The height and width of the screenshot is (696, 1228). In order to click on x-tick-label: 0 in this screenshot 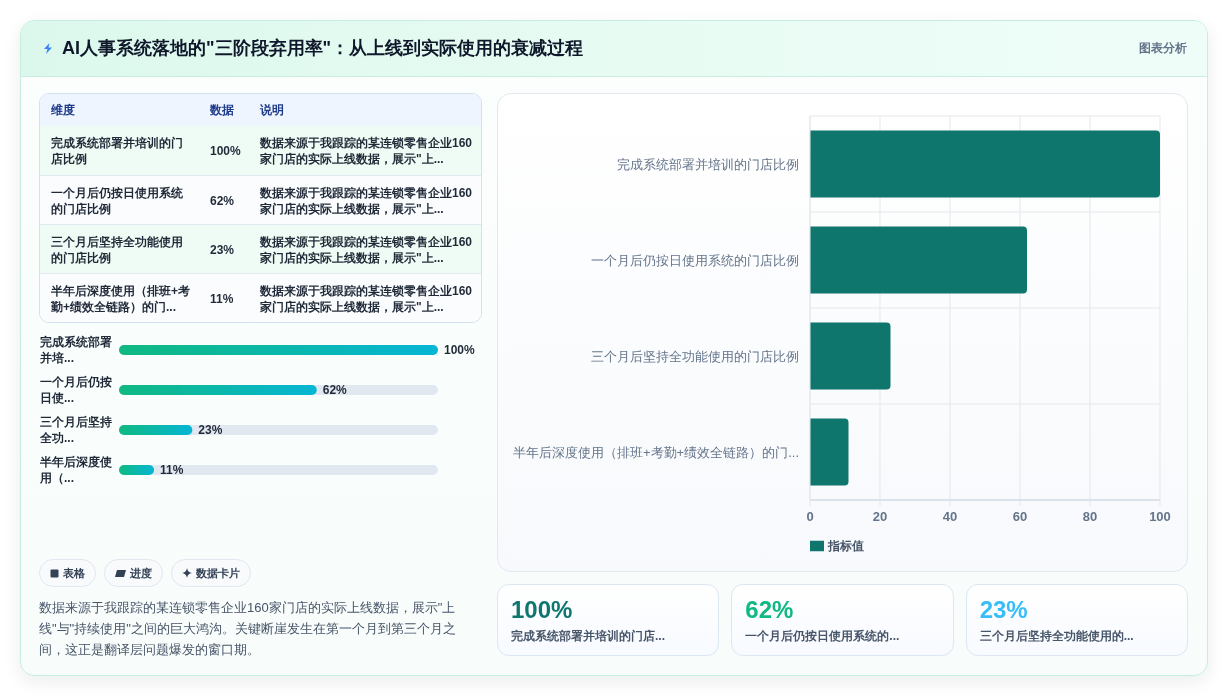, I will do `click(810, 517)`.